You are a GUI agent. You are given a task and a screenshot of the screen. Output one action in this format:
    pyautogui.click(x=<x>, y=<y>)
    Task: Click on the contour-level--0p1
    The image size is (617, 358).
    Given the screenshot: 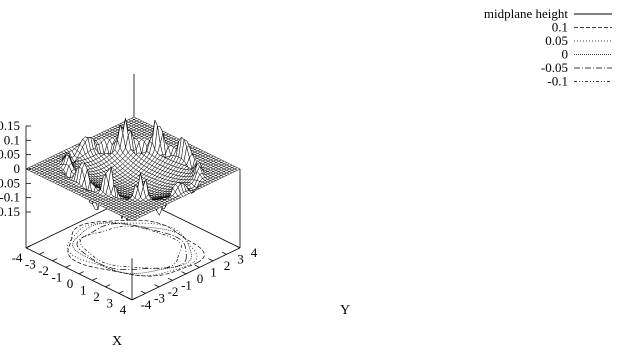 What is the action you would take?
    pyautogui.click(x=130, y=247)
    